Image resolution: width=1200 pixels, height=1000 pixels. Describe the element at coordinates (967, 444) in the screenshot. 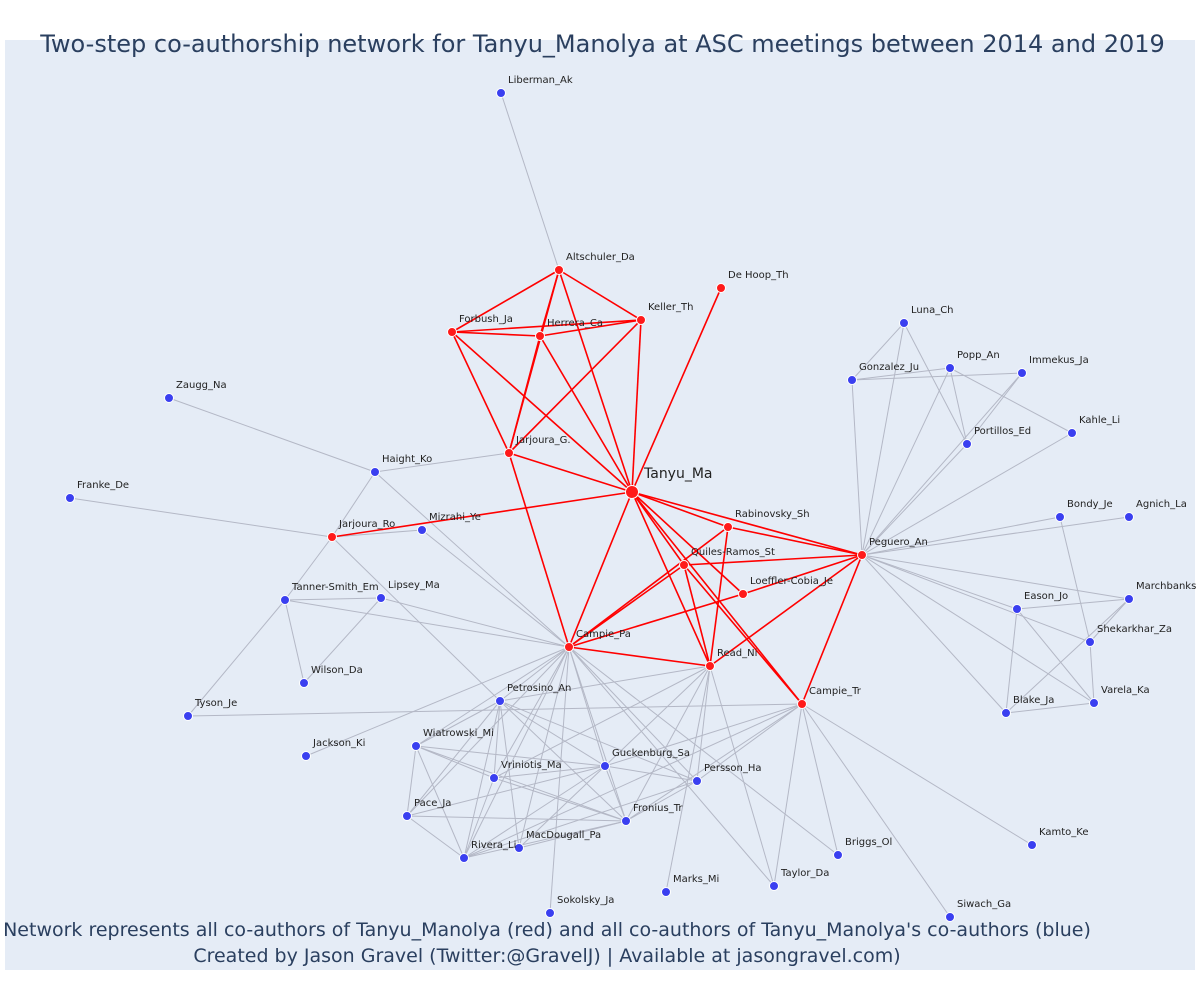

I see `node-portillos-ed` at that location.